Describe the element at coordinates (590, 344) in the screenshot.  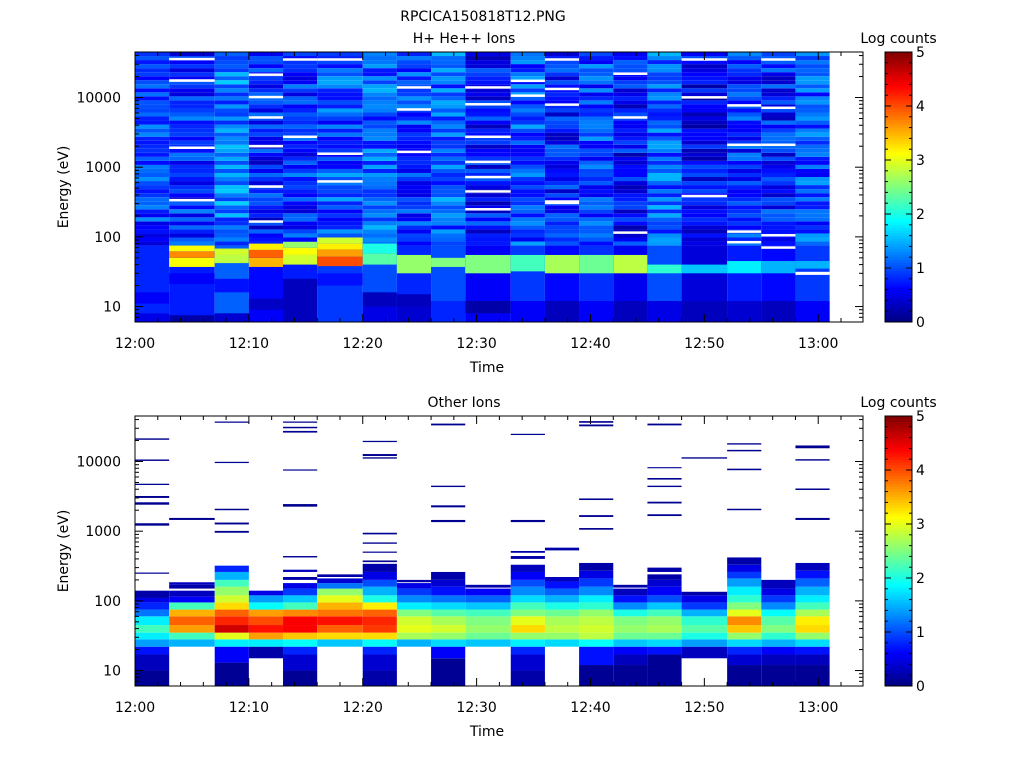
I see `x-tick-label: 12:40` at that location.